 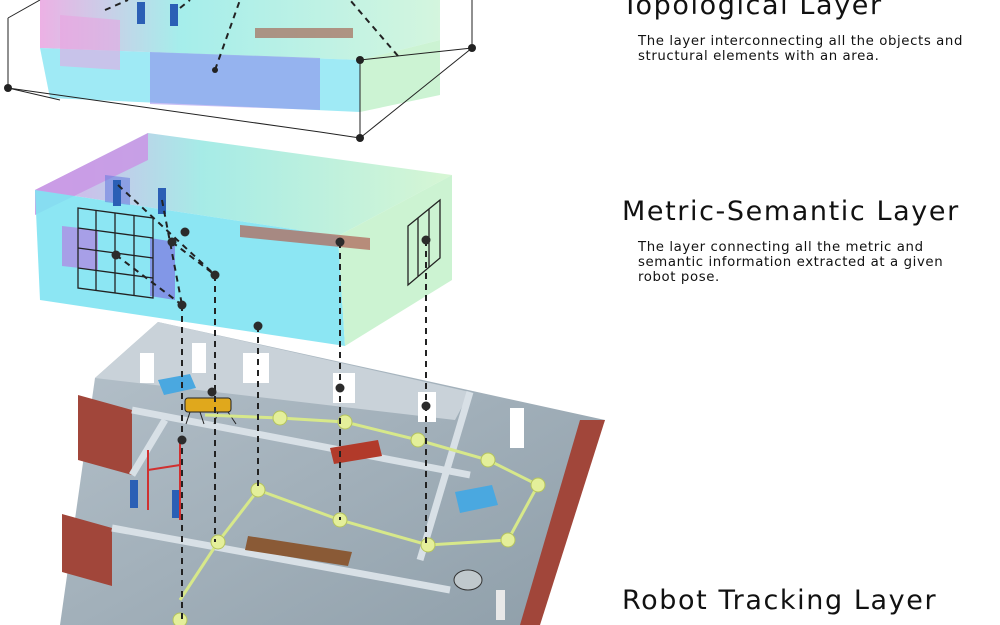 What do you see at coordinates (304, 33) in the screenshot?
I see `top-bench` at bounding box center [304, 33].